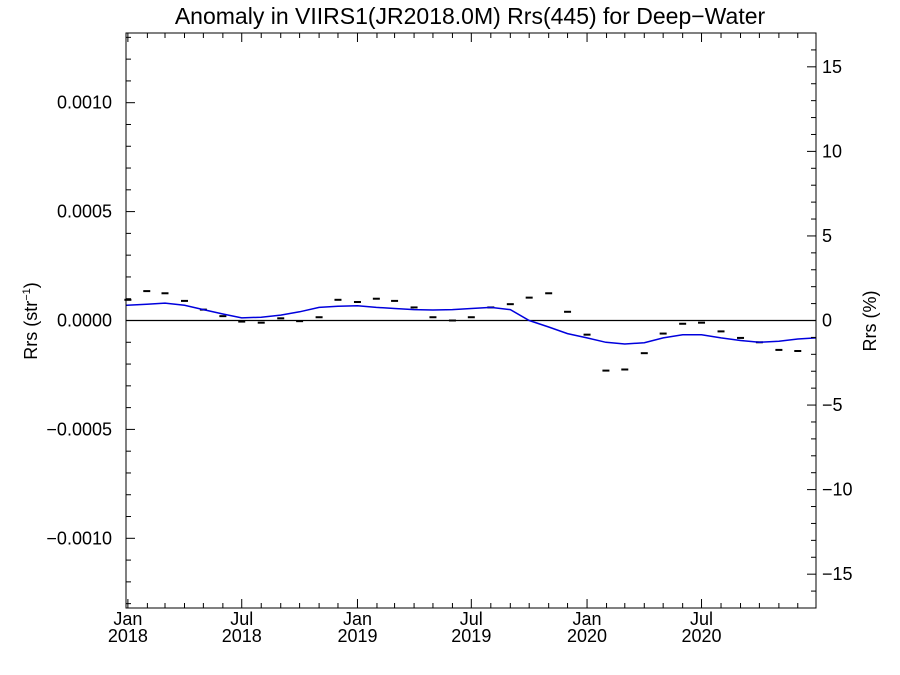  Describe the element at coordinates (832, 405) in the screenshot. I see `y-tick-label-right: −5` at that location.